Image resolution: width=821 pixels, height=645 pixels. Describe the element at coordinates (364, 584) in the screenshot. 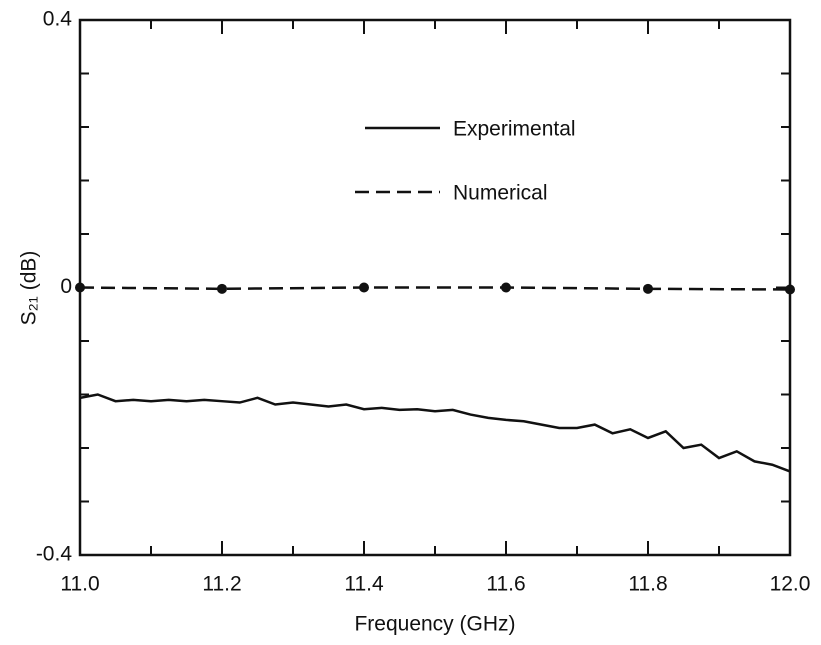

I see `x-tick-label: 11.4` at that location.